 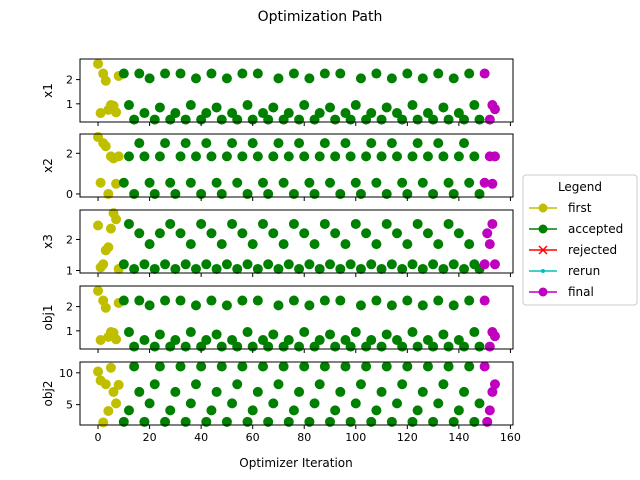 What do you see at coordinates (98, 437) in the screenshot?
I see `x-tick-label: 0` at bounding box center [98, 437].